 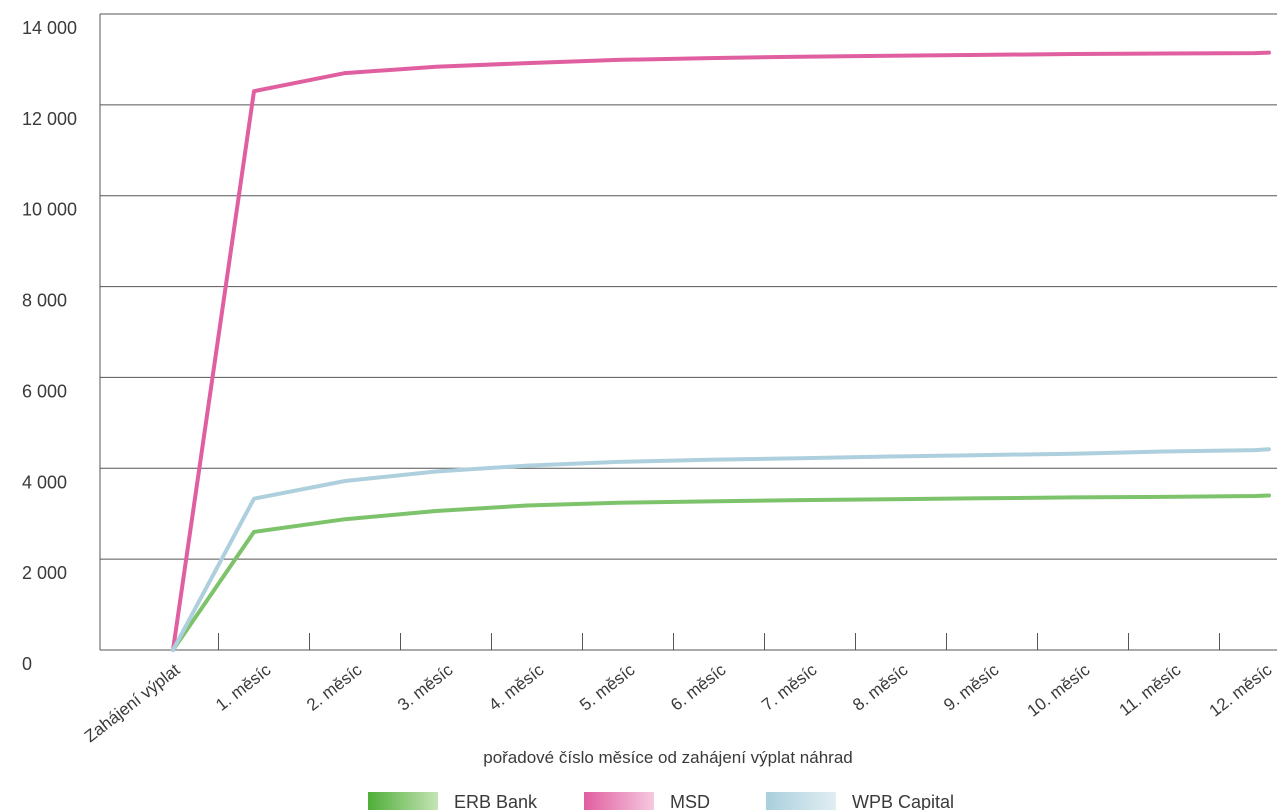 What do you see at coordinates (132, 703) in the screenshot?
I see `x-tick-label: Zahájení výplat` at bounding box center [132, 703].